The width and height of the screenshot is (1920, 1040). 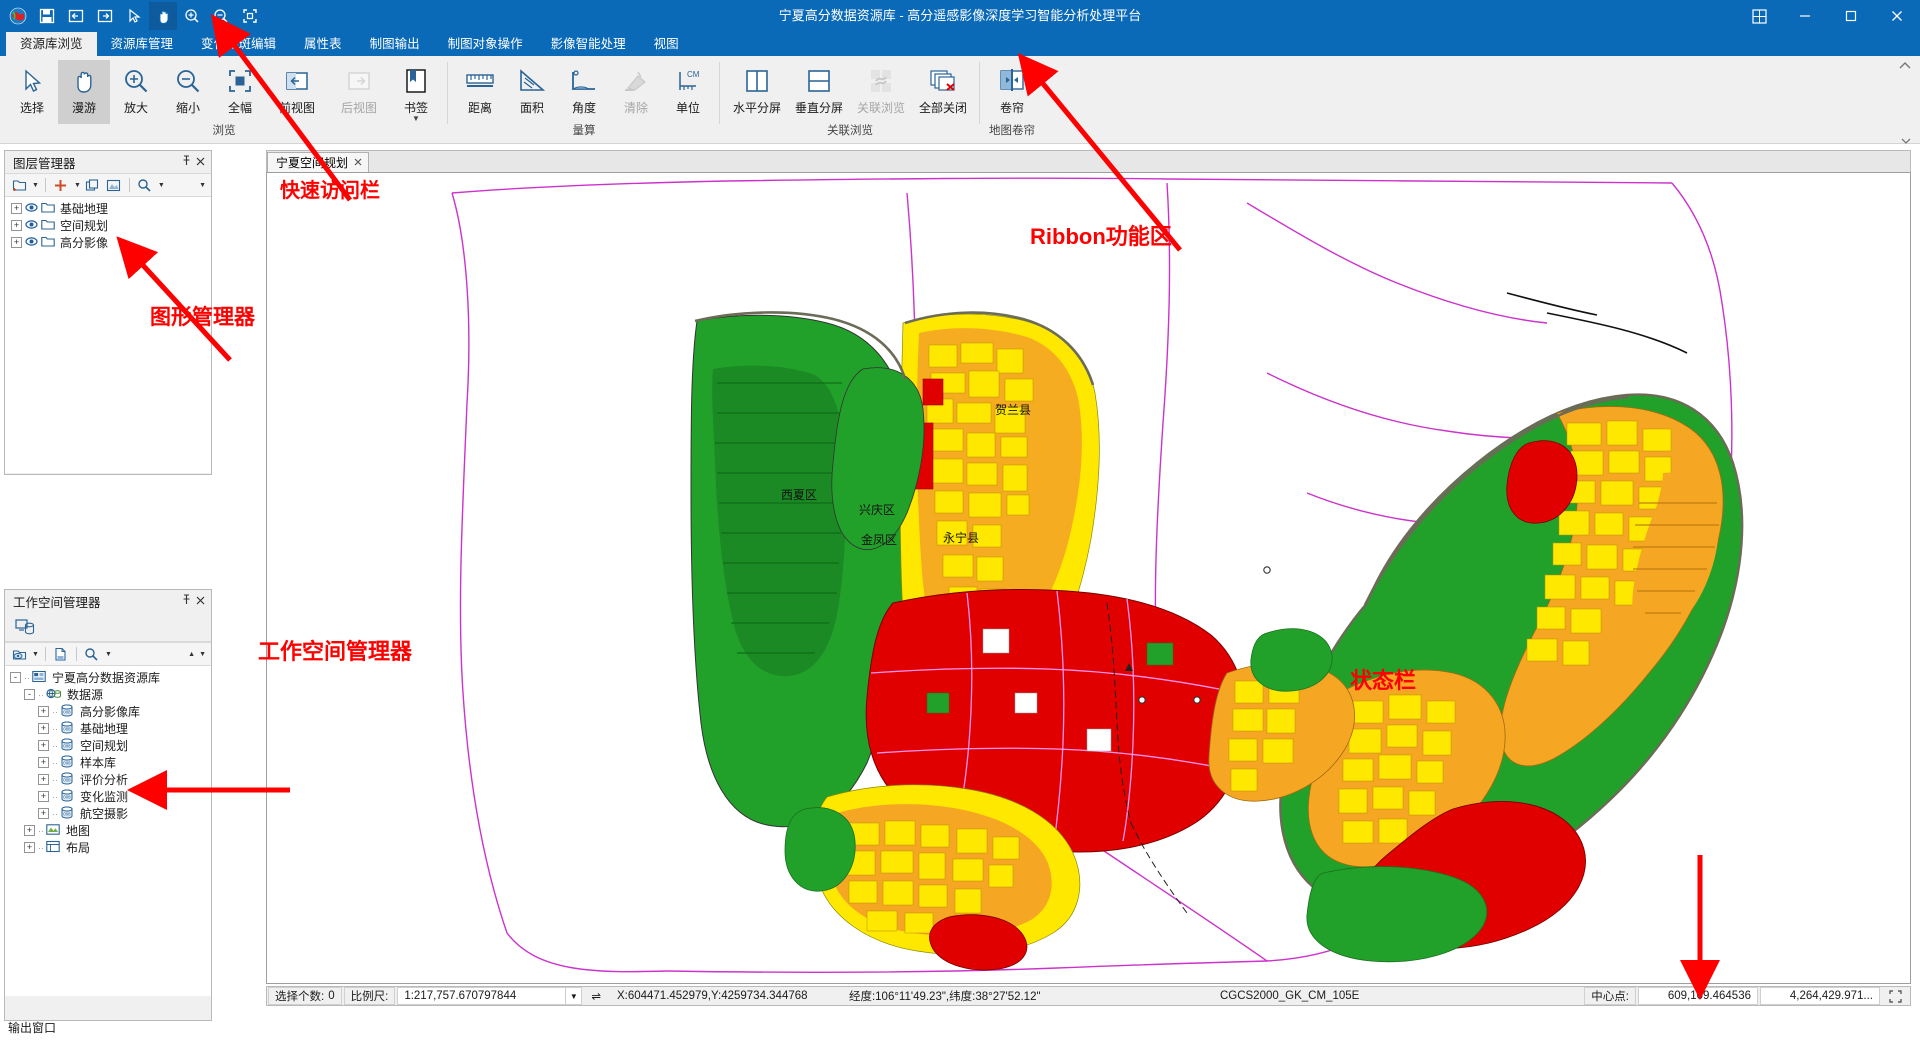 What do you see at coordinates (108, 745) in the screenshot?
I see `workspace-tree-item: + ·· 008 空间规划` at bounding box center [108, 745].